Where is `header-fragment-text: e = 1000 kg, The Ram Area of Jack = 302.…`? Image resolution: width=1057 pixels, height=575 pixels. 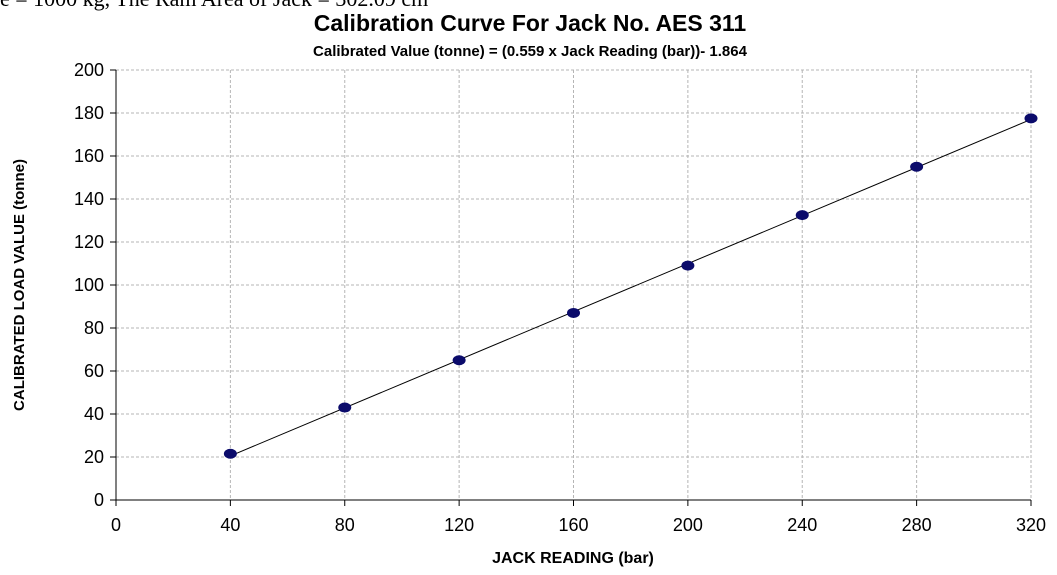 header-fragment-text: e = 1000 kg, The Ram Area of Jack = 302.… is located at coordinates (214, 6).